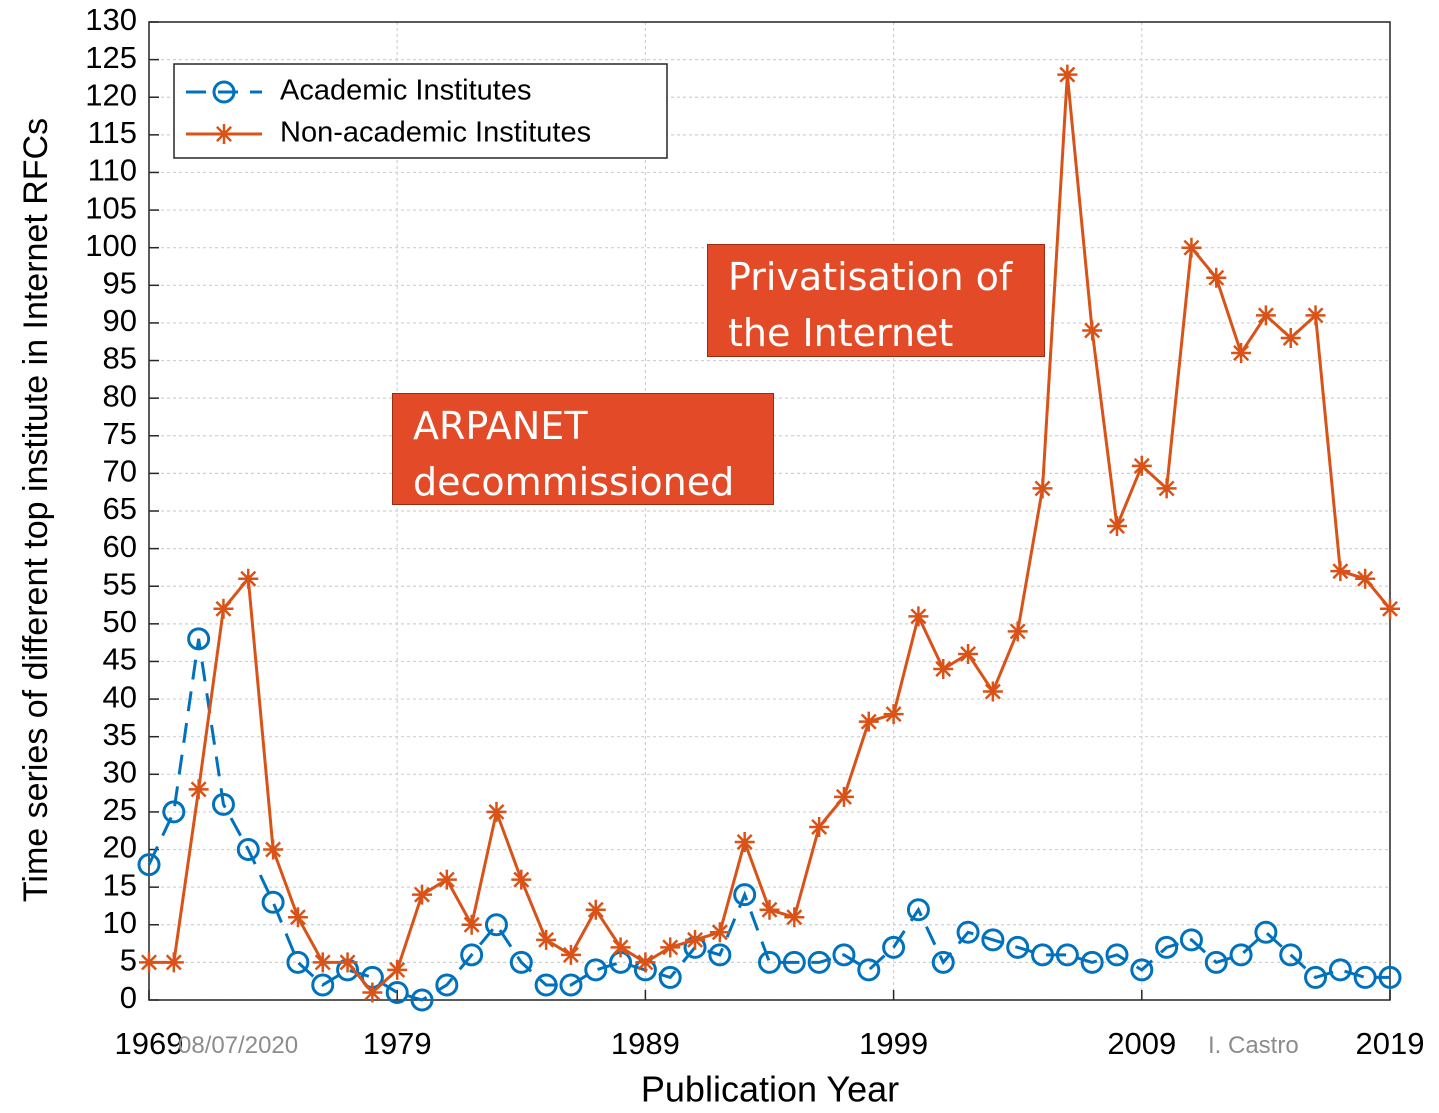 The image size is (1439, 1113). What do you see at coordinates (120, 546) in the screenshot?
I see `y-tick-label: 60` at bounding box center [120, 546].